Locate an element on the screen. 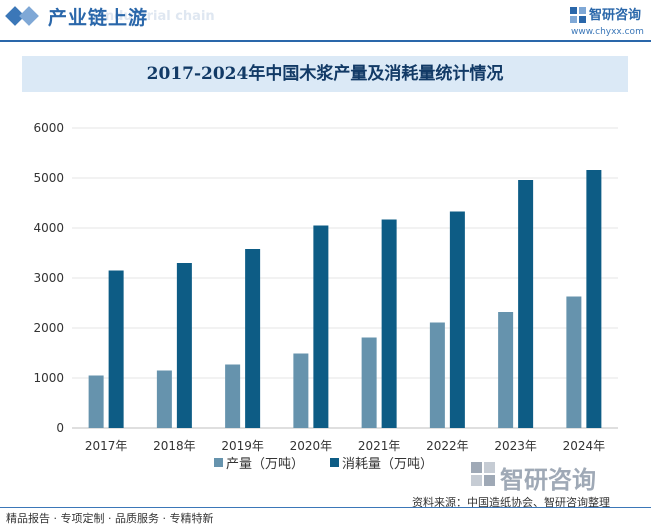 The image size is (651, 527). legend: 产量（万吨） 消耗量（万吨） is located at coordinates (323, 464).